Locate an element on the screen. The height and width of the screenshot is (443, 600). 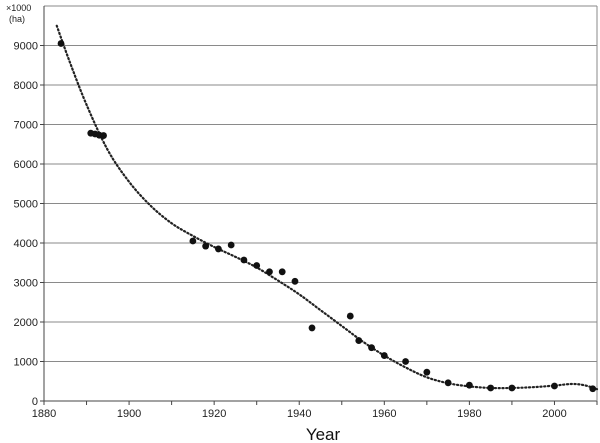
x-tick-labels: 1880 1900 1920 1940 1960 1980 2000 is located at coordinates (299, 414).